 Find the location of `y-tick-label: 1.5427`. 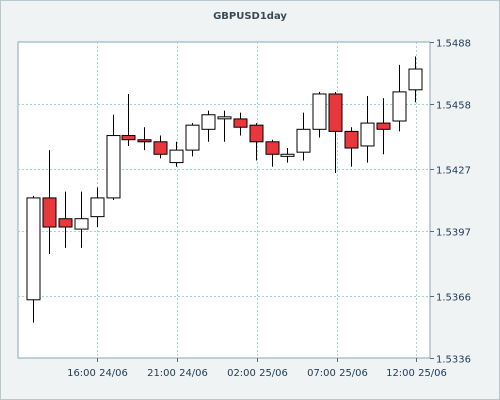

y-tick-label: 1.5427 is located at coordinates (453, 171).